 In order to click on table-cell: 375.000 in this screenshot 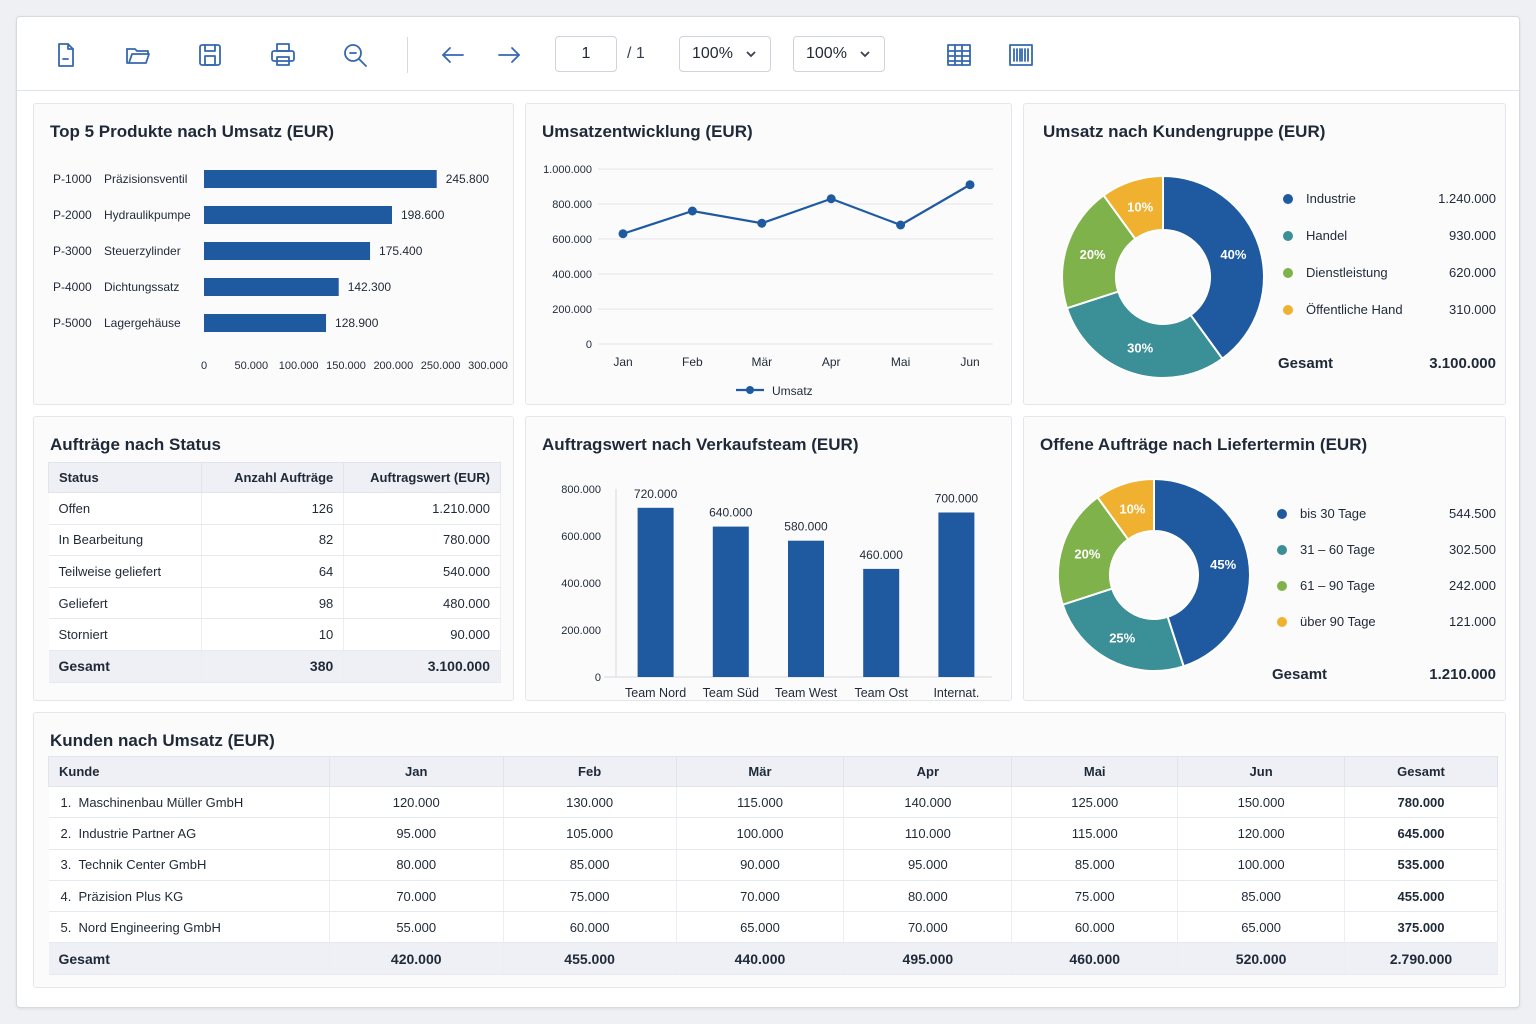, I will do `click(1421, 927)`.